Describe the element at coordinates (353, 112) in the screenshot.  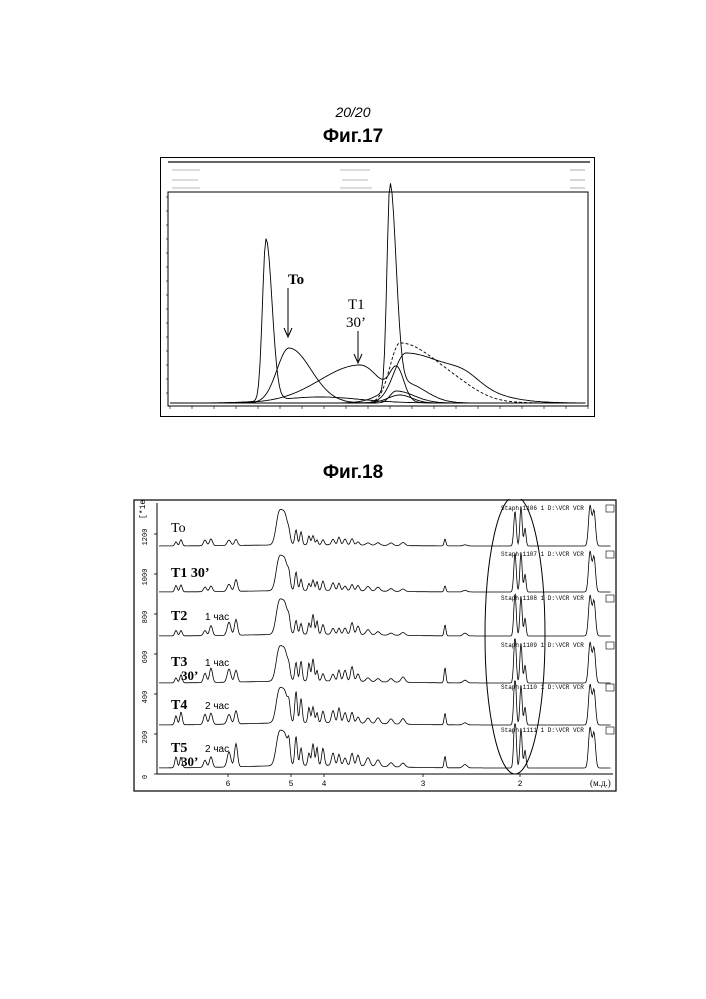
I see `page-number: 20/20` at that location.